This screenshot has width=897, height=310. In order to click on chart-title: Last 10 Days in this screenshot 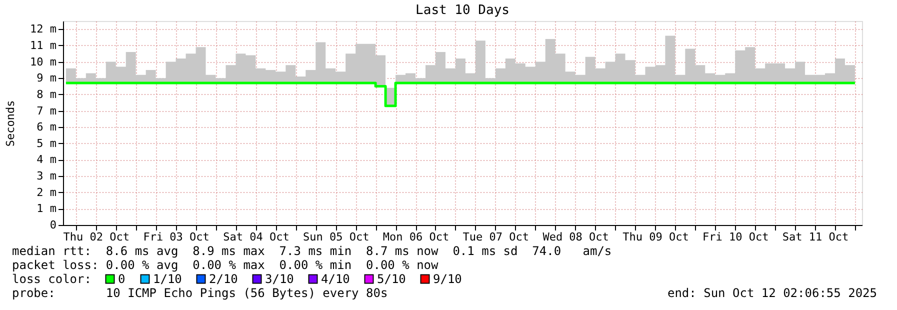, I will do `click(463, 10)`.